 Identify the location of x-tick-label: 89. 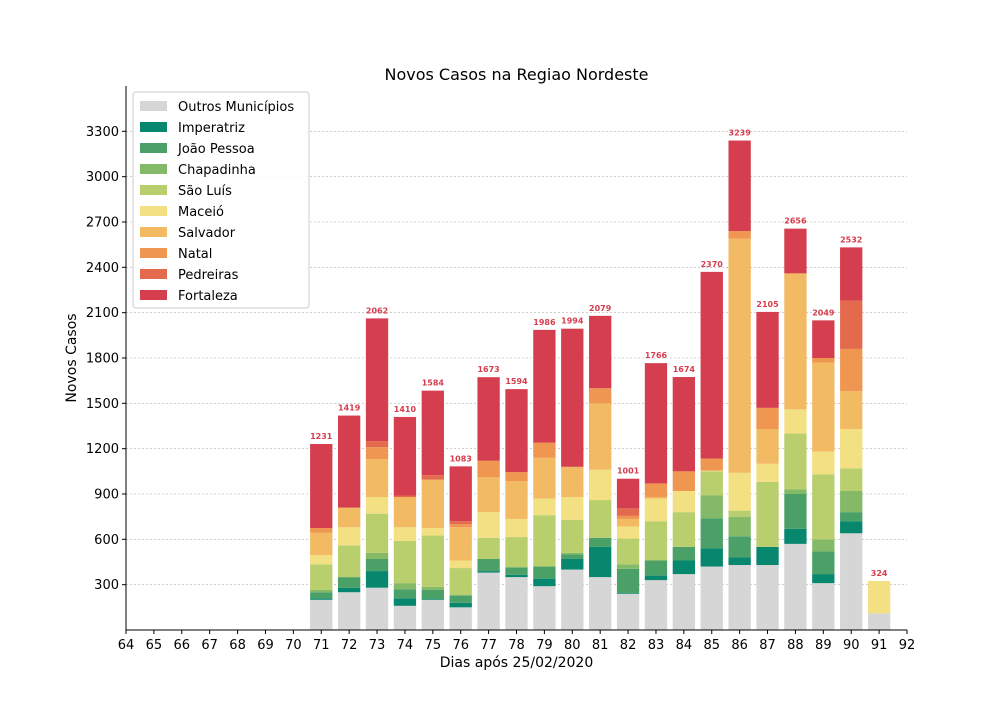
(823, 645).